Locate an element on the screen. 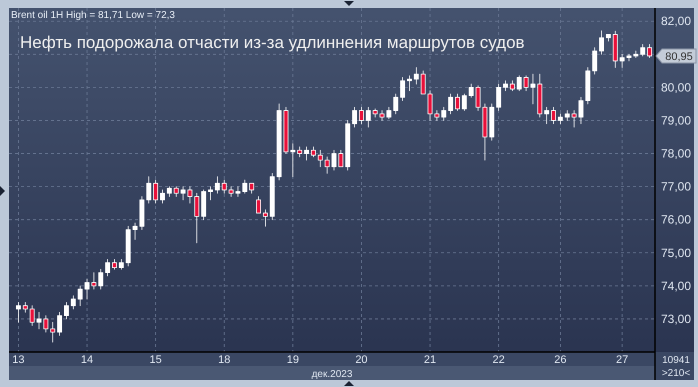 This screenshot has width=698, height=387. x-axis-title: дек.2023 is located at coordinates (332, 374).